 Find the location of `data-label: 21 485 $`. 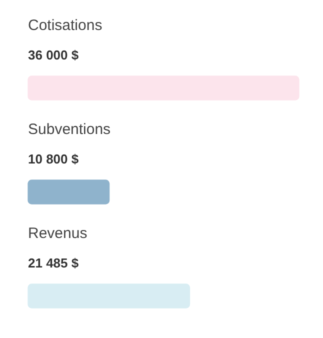

data-label: 21 485 $ is located at coordinates (54, 263).